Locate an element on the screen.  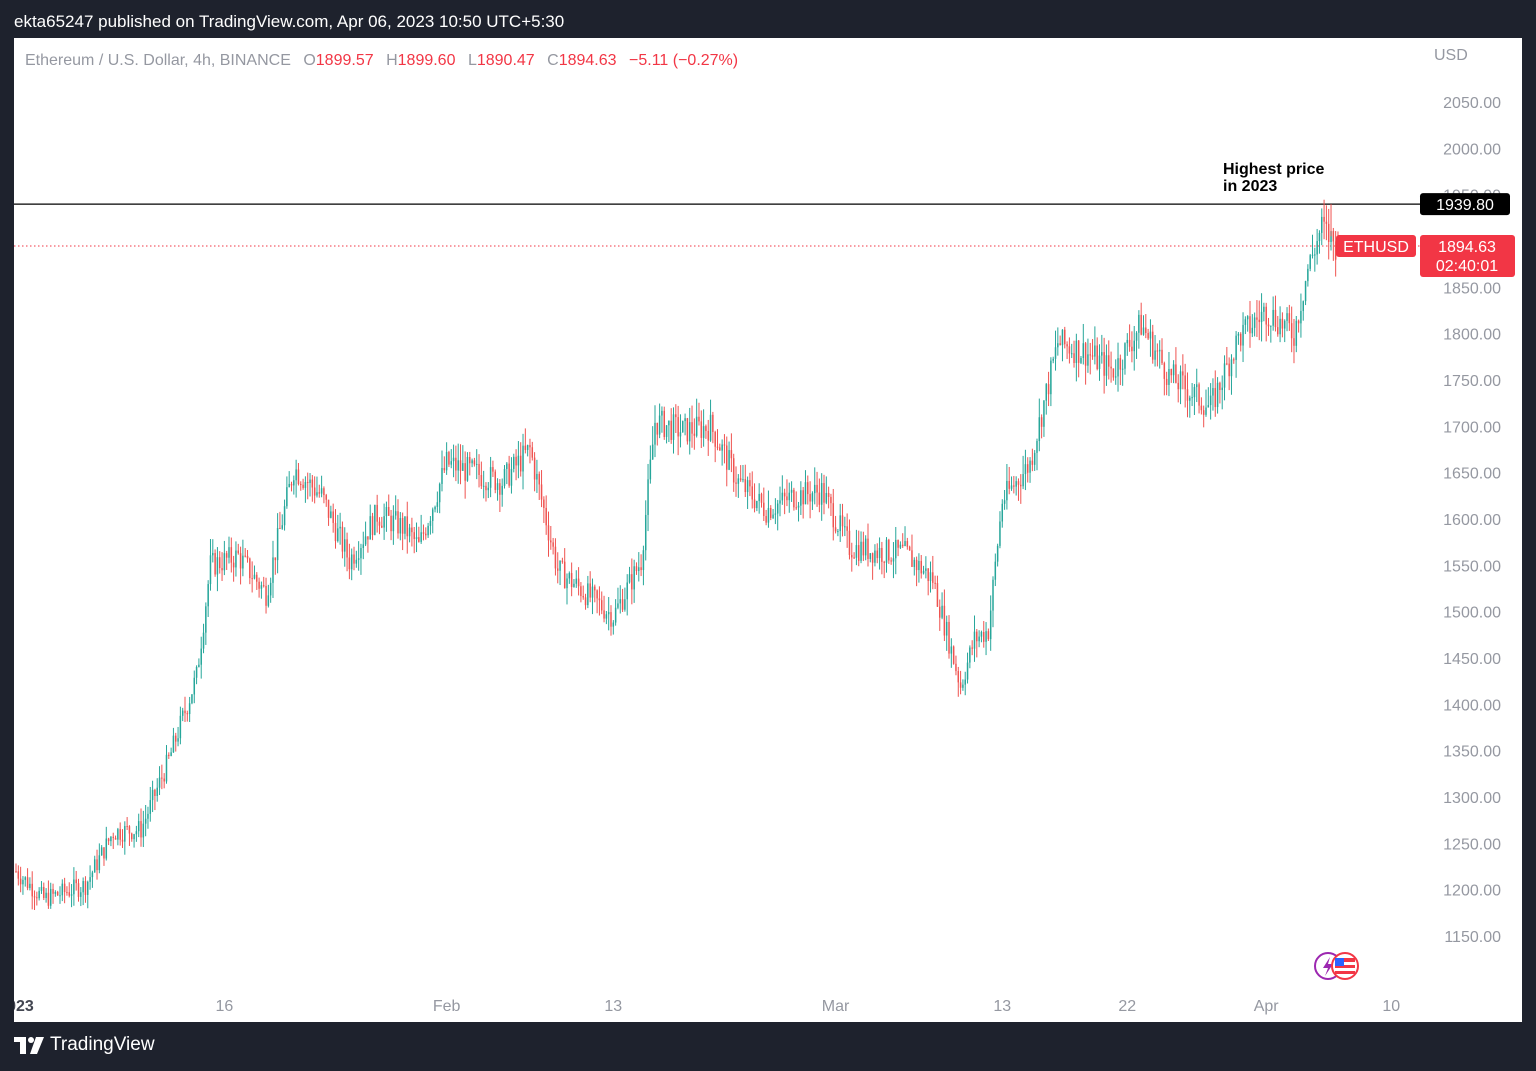
x-tick-label: 10 is located at coordinates (1391, 1006).